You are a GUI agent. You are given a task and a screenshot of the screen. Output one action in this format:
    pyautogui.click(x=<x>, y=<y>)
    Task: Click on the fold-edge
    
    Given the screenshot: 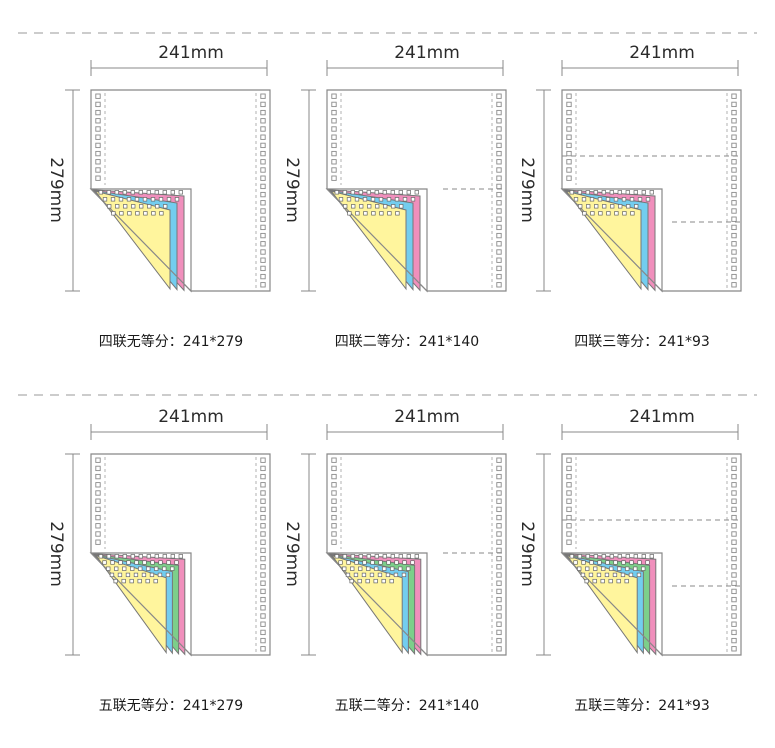 What is the action you would take?
    pyautogui.click(x=376, y=240)
    